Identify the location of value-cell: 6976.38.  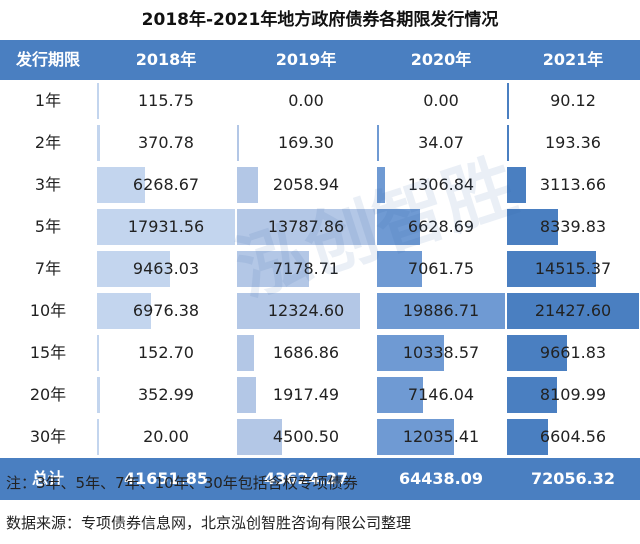
(166, 311).